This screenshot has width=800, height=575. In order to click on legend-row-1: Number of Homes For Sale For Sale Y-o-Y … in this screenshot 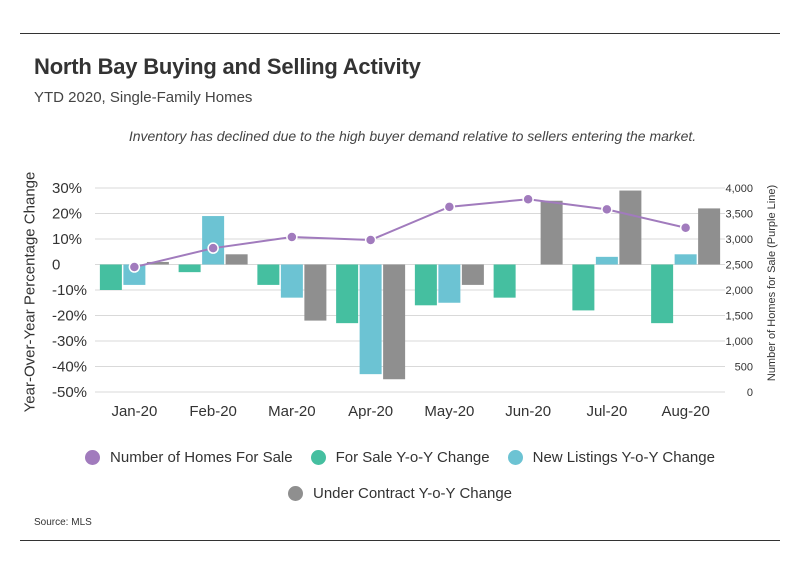, I will do `click(400, 457)`.